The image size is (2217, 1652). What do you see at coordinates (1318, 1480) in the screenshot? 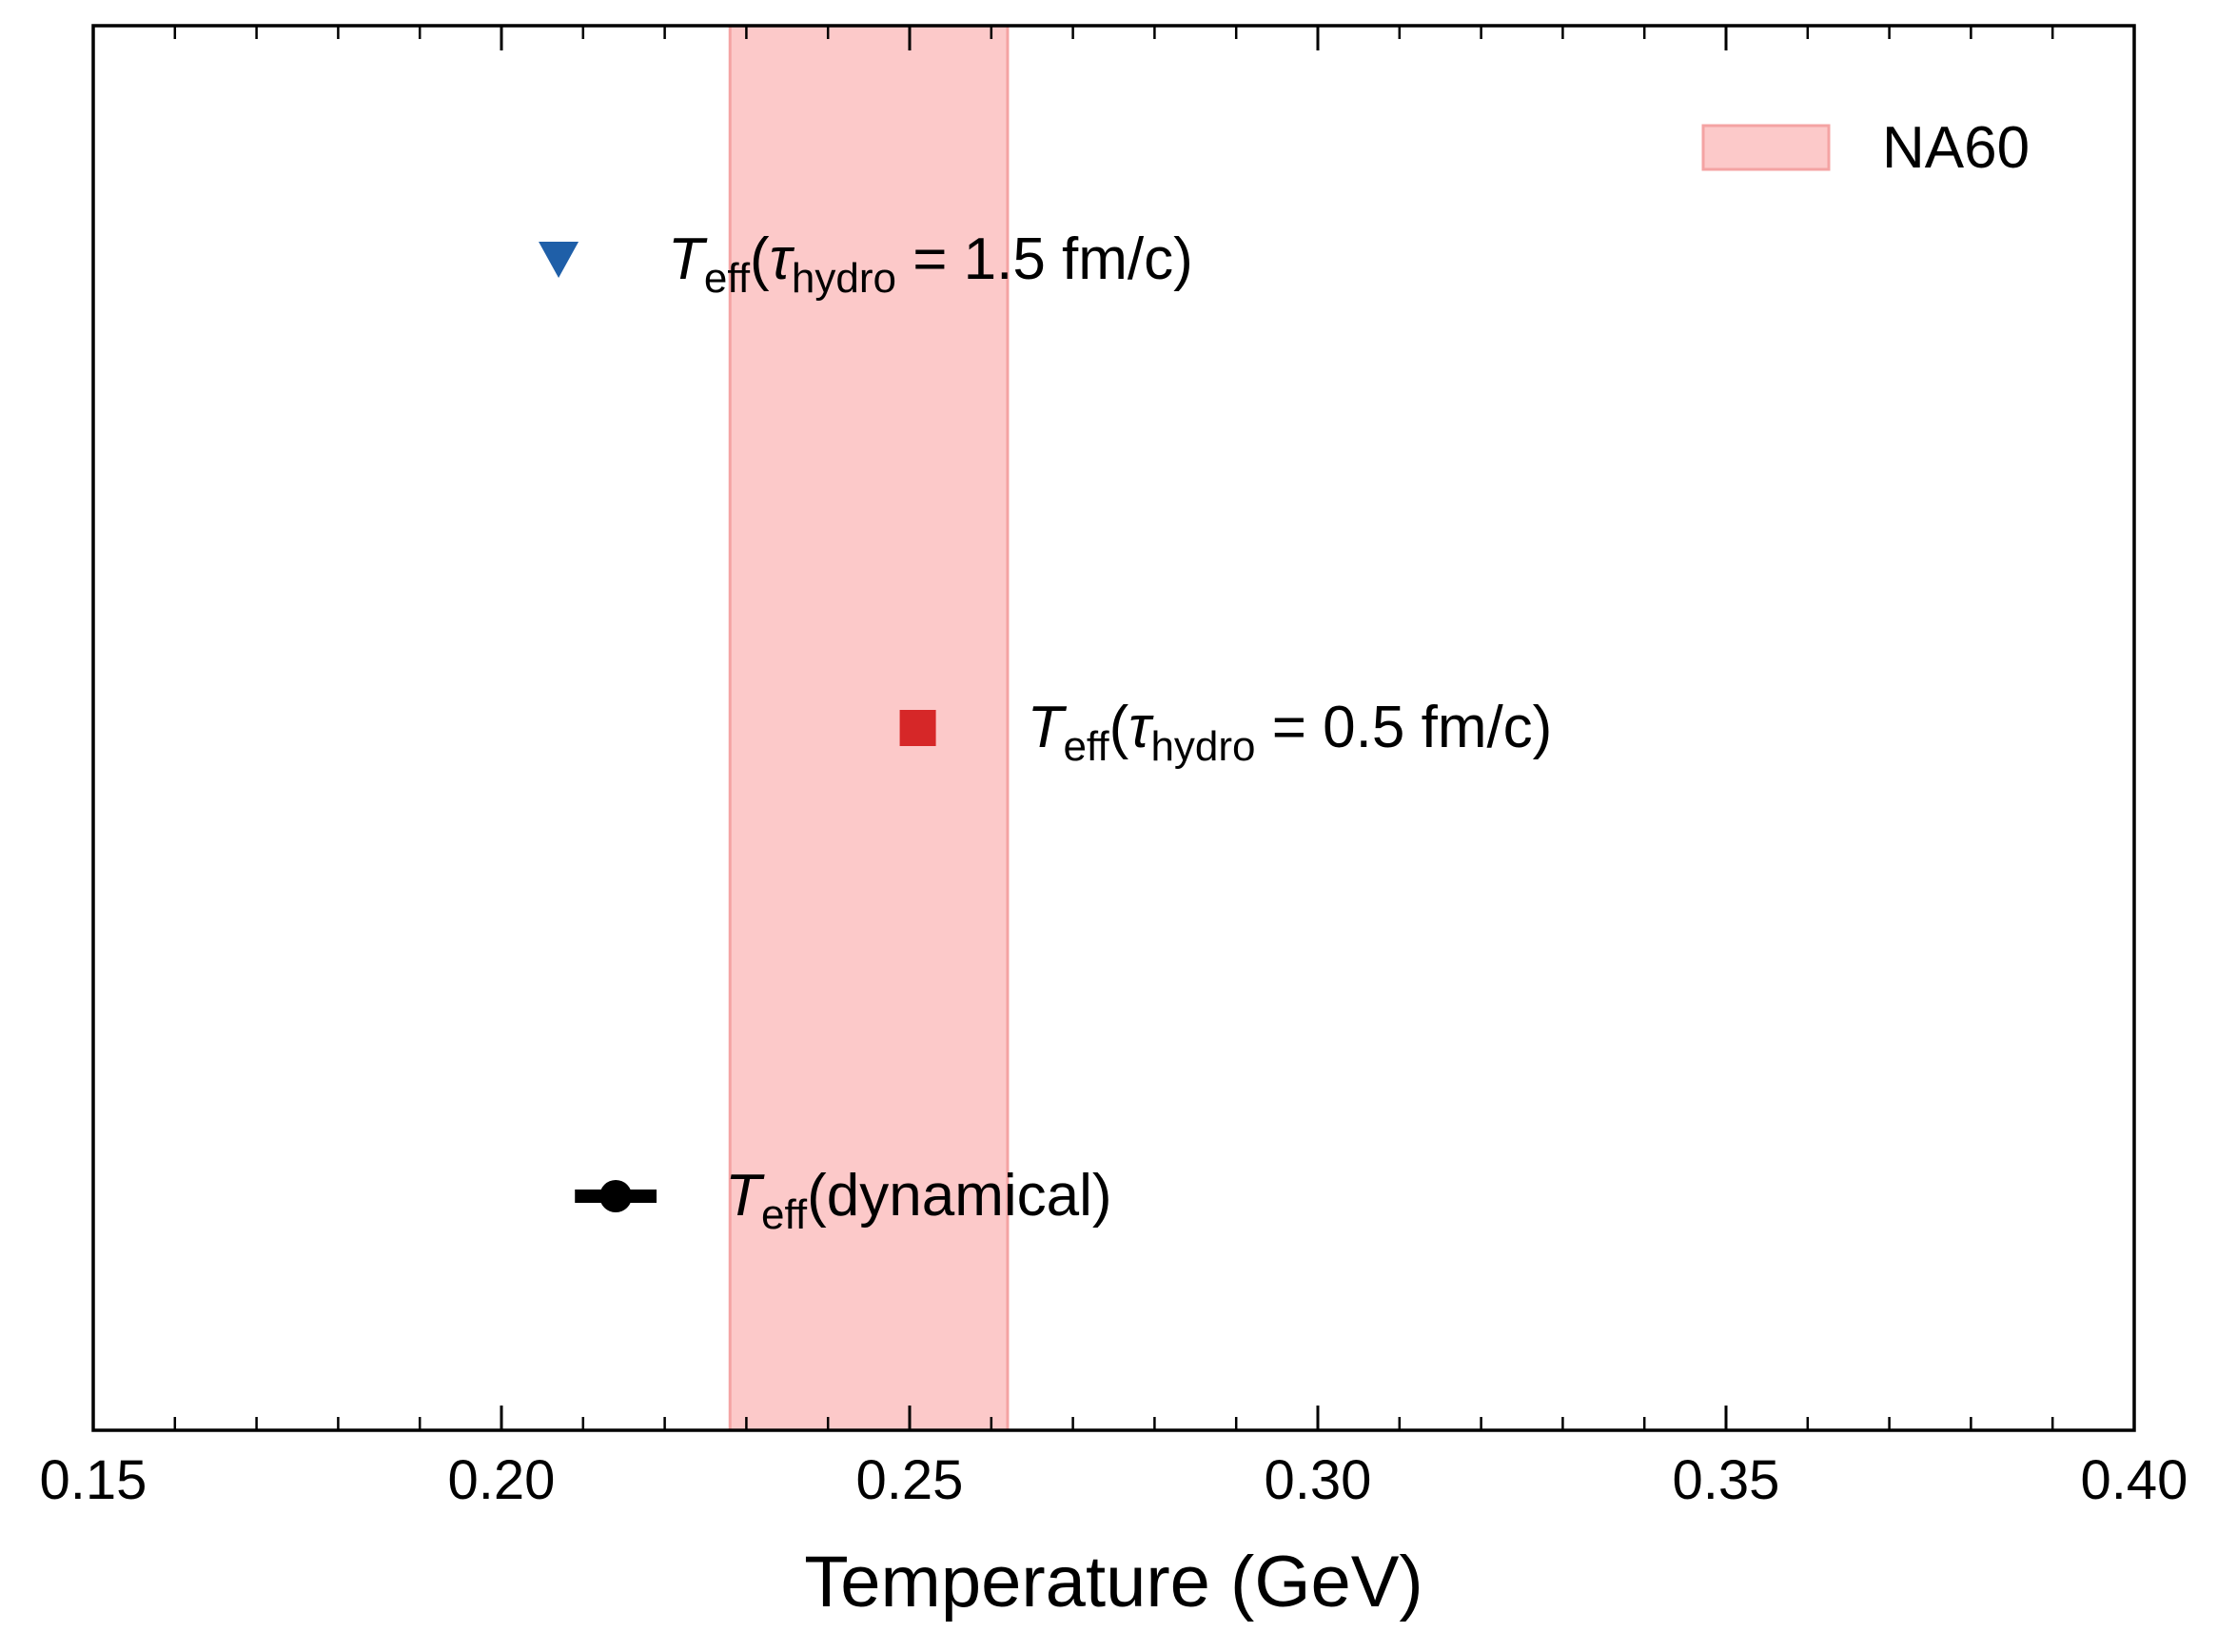
I see `x-tick-label: 0.30` at bounding box center [1318, 1480].